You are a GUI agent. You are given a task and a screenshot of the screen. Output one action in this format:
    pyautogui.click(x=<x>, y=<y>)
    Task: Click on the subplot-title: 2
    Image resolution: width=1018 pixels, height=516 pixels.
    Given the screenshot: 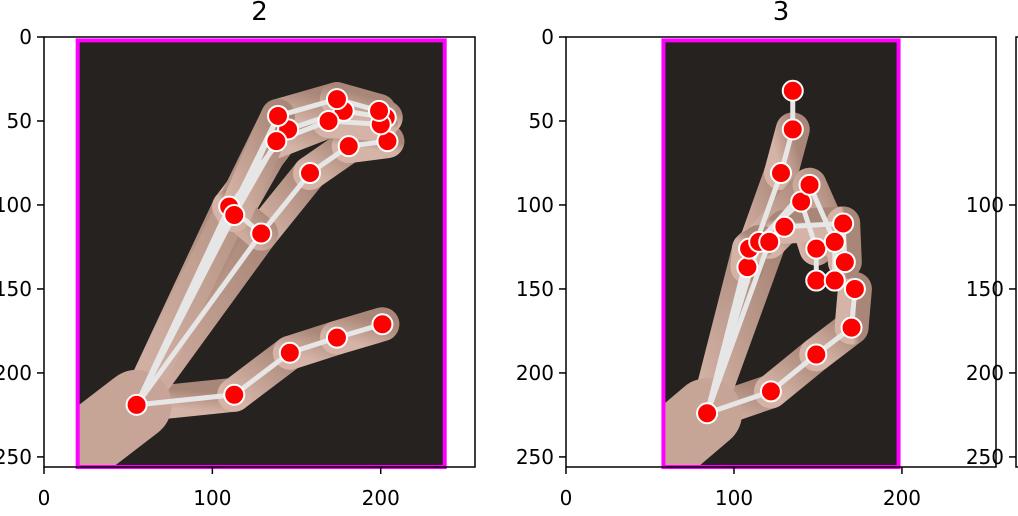 What is the action you would take?
    pyautogui.click(x=259, y=13)
    